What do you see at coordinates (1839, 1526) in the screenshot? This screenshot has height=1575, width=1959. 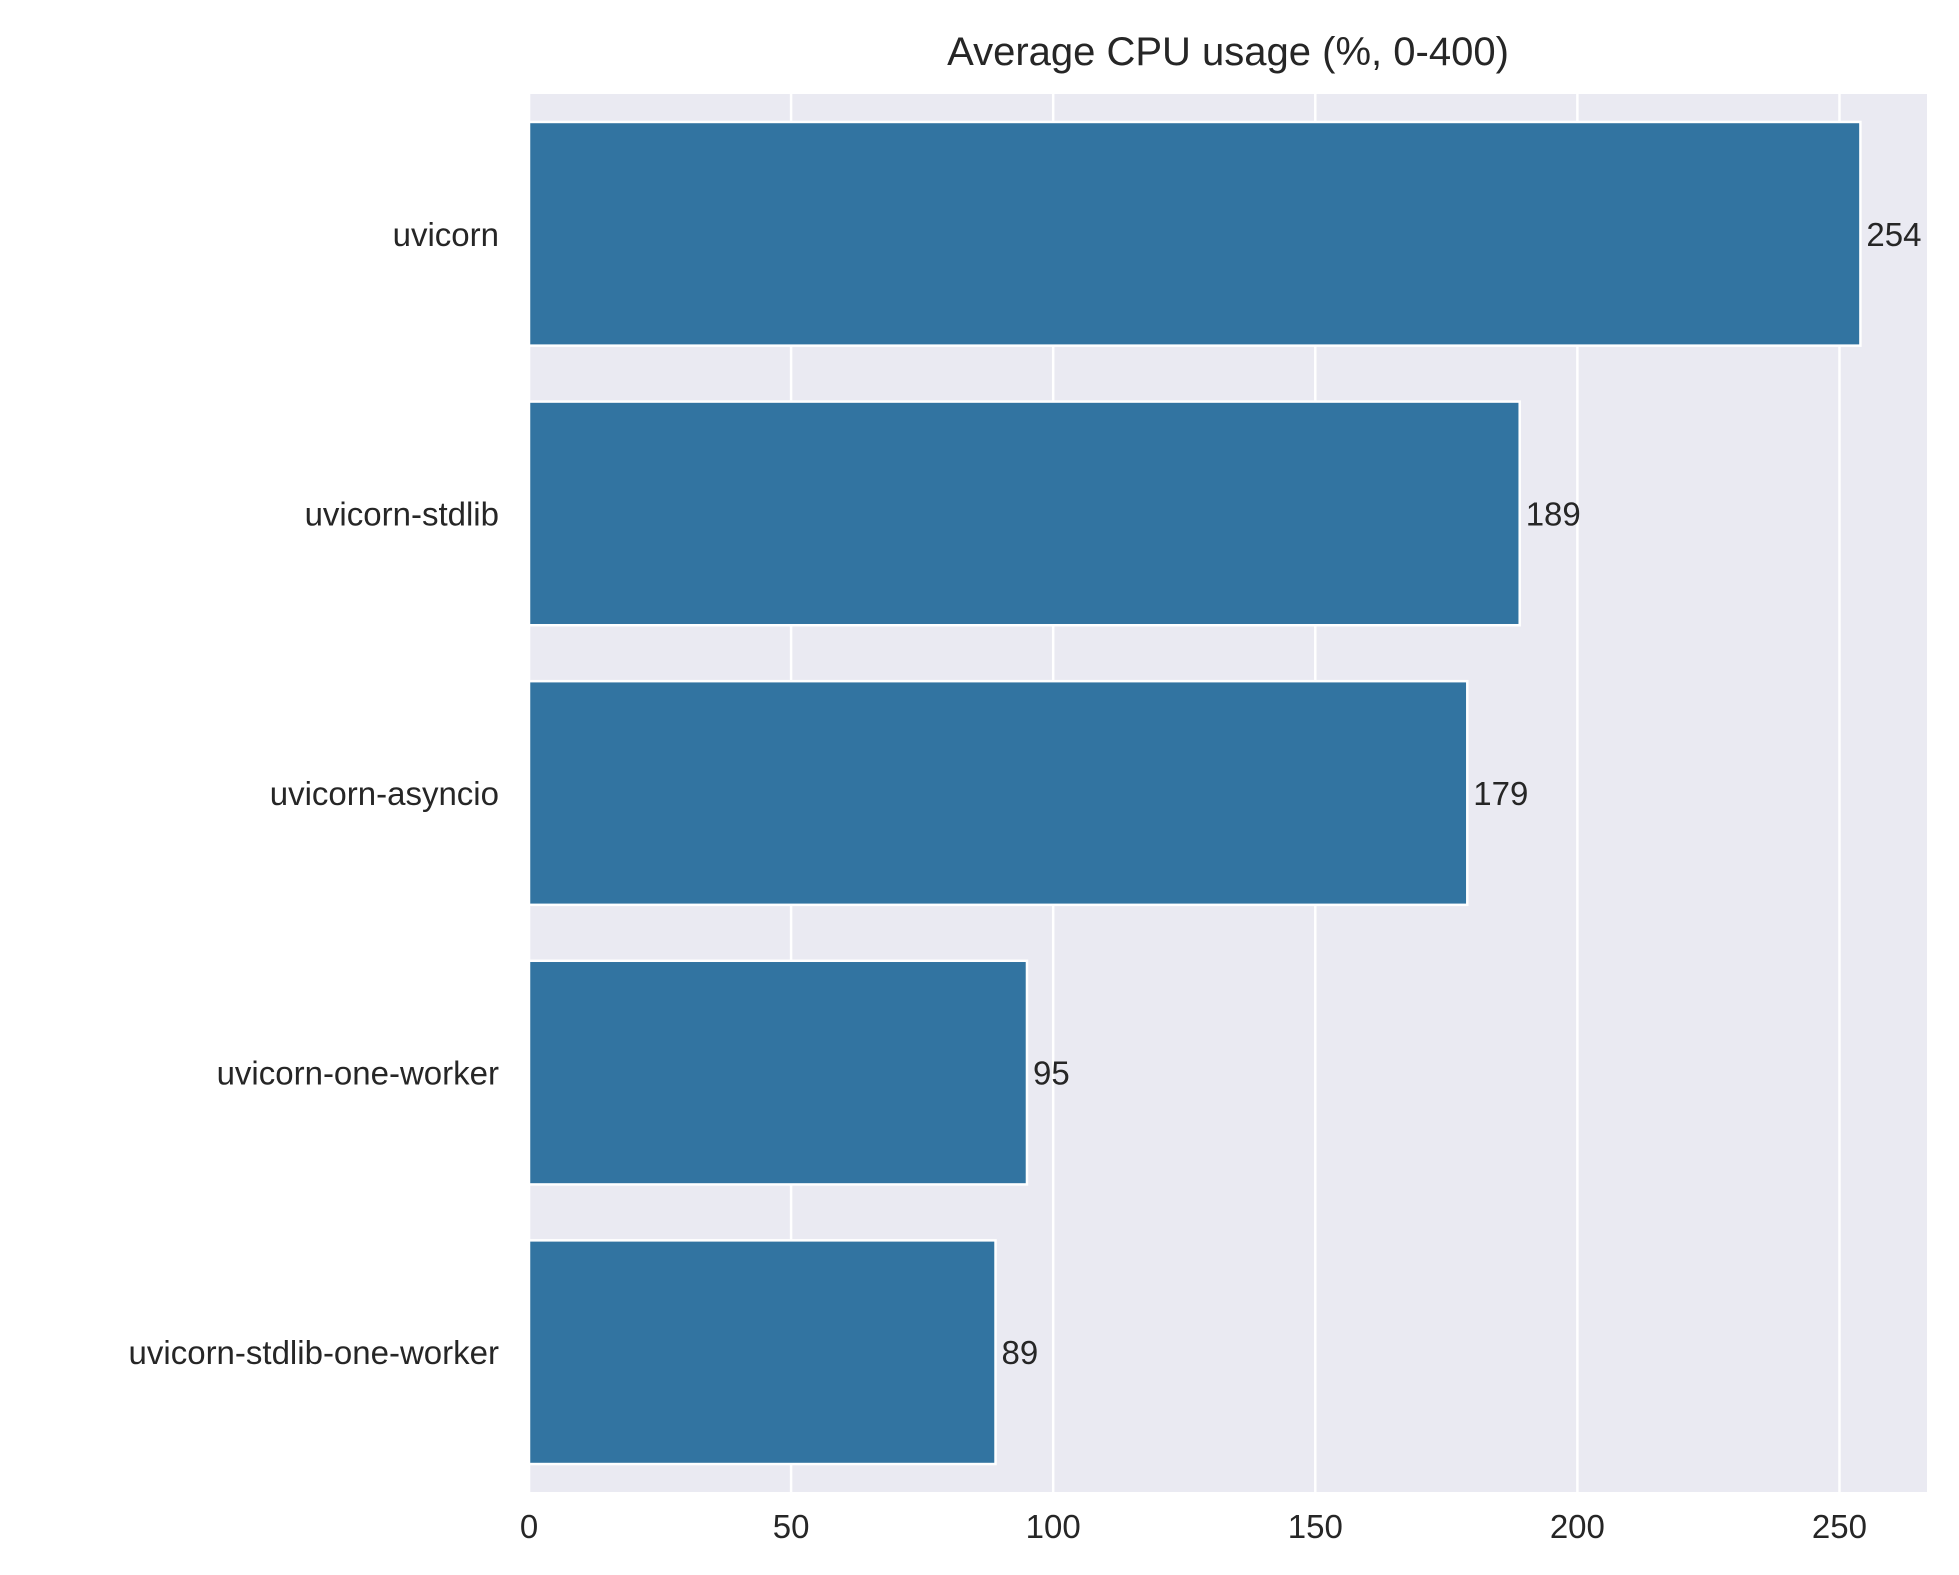 I see `x-tick-label: 250` at bounding box center [1839, 1526].